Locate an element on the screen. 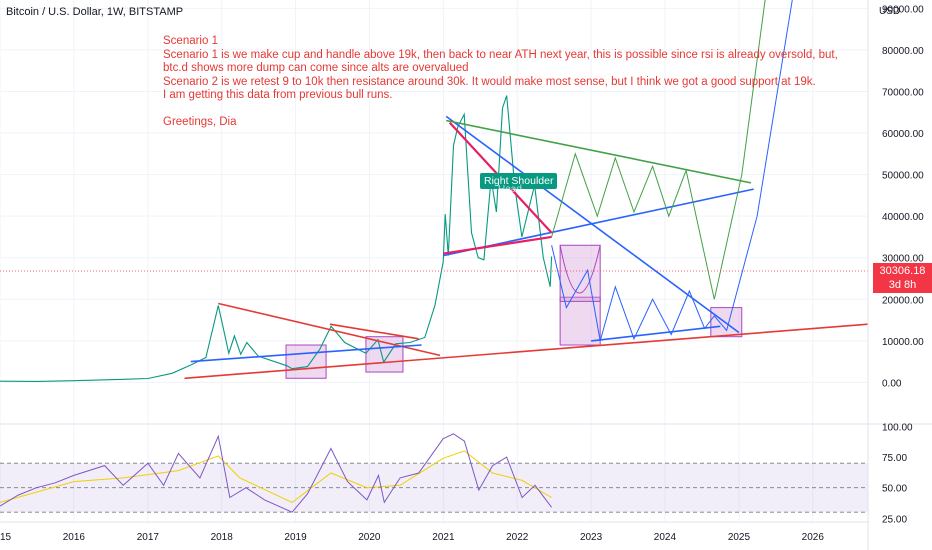 Image resolution: width=932 pixels, height=550 pixels. time-tick-label: 2025 is located at coordinates (739, 537).